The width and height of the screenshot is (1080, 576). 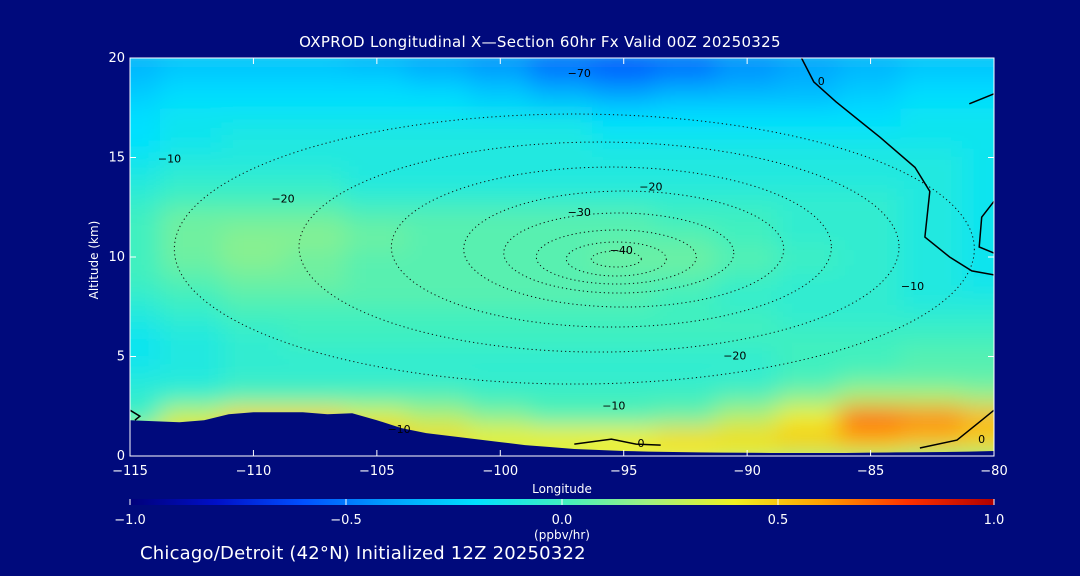 I want to click on y-axis-label: Altitude (km), so click(x=94, y=260).